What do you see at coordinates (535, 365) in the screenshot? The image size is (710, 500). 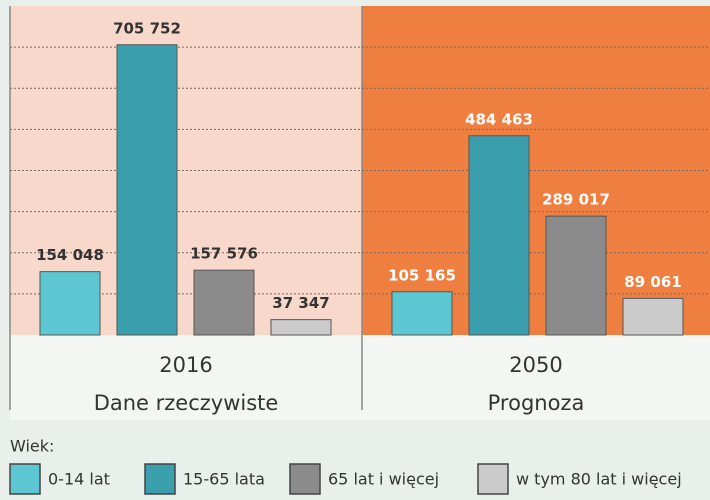 I see `category-label: 2050` at bounding box center [535, 365].